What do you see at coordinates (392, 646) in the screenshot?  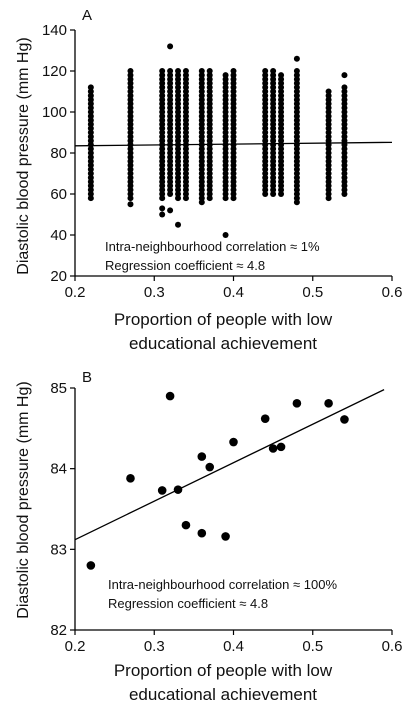 I see `panel-b-x-tick-label: 0.6` at bounding box center [392, 646].